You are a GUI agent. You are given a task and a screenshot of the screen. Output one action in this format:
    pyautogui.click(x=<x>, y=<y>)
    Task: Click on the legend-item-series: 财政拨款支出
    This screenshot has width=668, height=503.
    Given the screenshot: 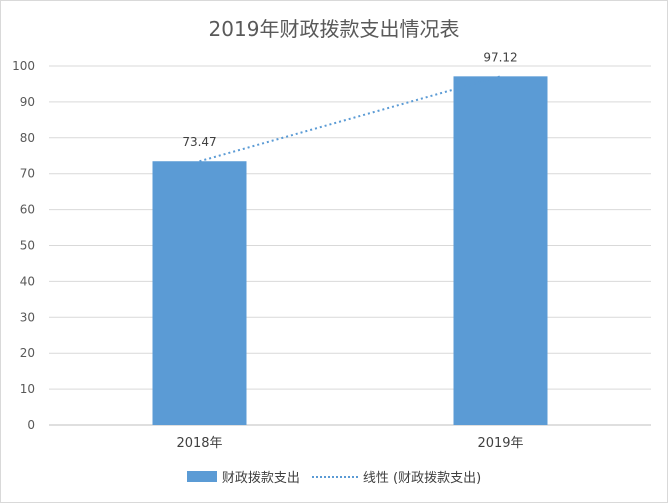 What is the action you would take?
    pyautogui.click(x=243, y=476)
    